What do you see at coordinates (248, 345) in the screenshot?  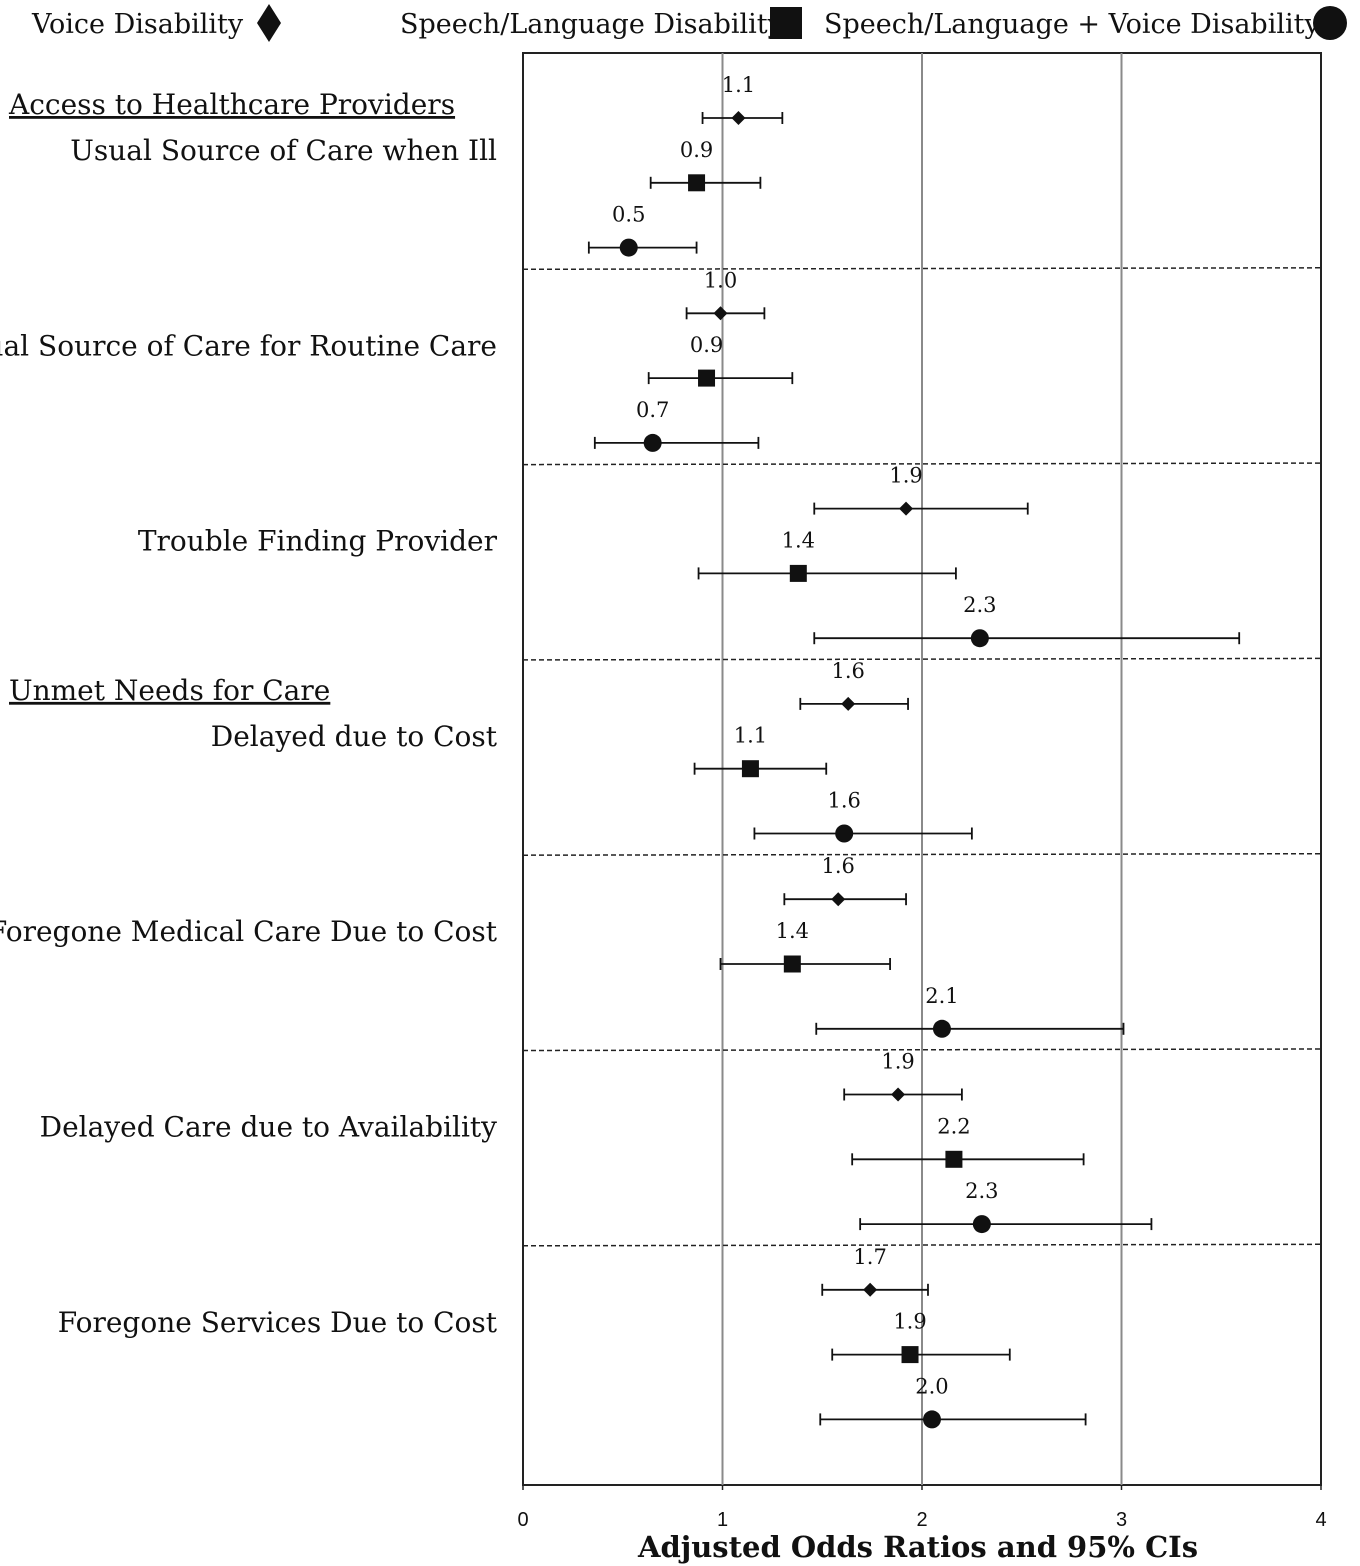 I see `row-label-1: Usual Source of Care for Routine Care` at bounding box center [248, 345].